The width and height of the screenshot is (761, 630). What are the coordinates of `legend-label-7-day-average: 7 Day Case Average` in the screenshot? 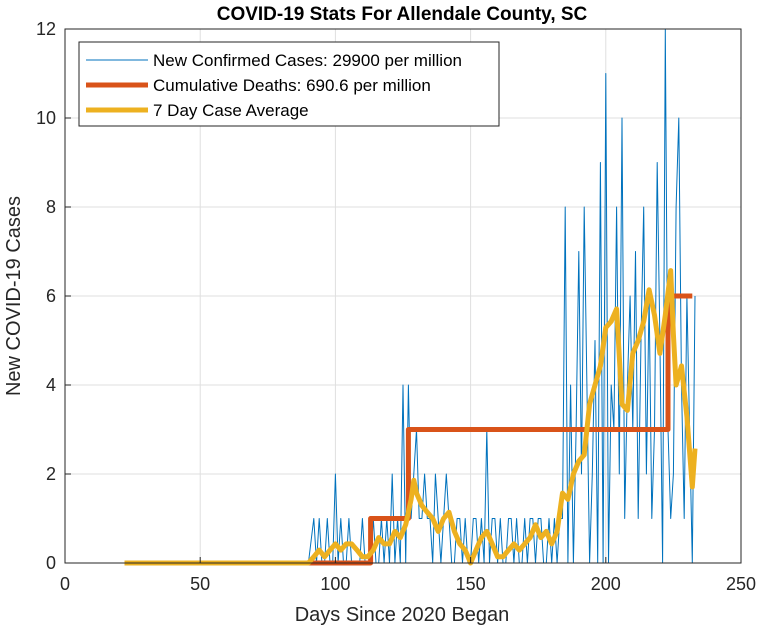 It's located at (231, 110).